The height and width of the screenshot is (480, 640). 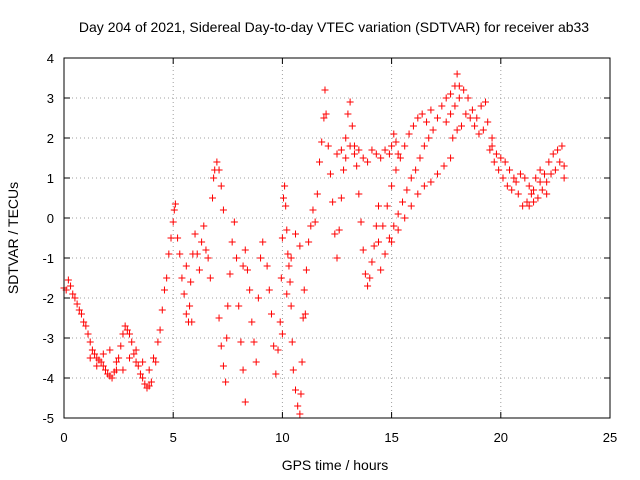 I want to click on x-axis-label: GPS time / hours, so click(x=335, y=465).